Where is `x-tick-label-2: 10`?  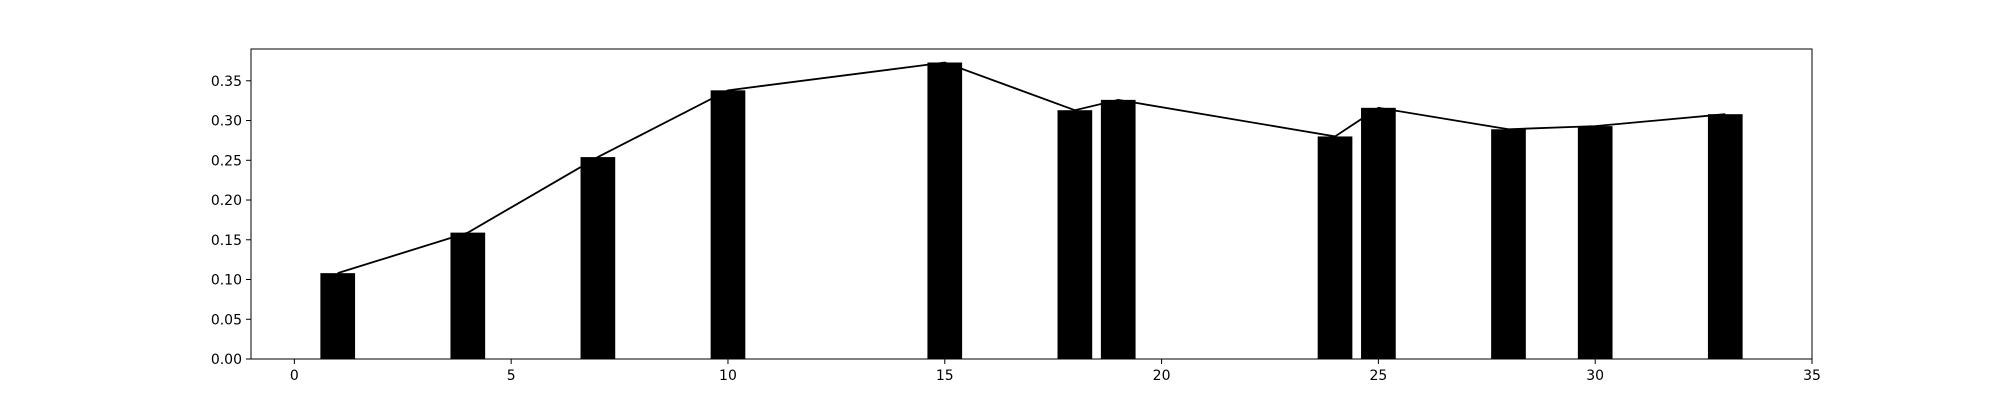 x-tick-label-2: 10 is located at coordinates (728, 376).